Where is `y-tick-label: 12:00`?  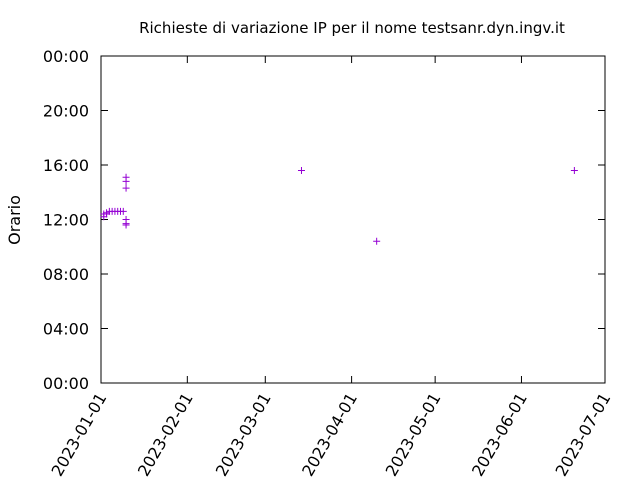 y-tick-label: 12:00 is located at coordinates (66, 220).